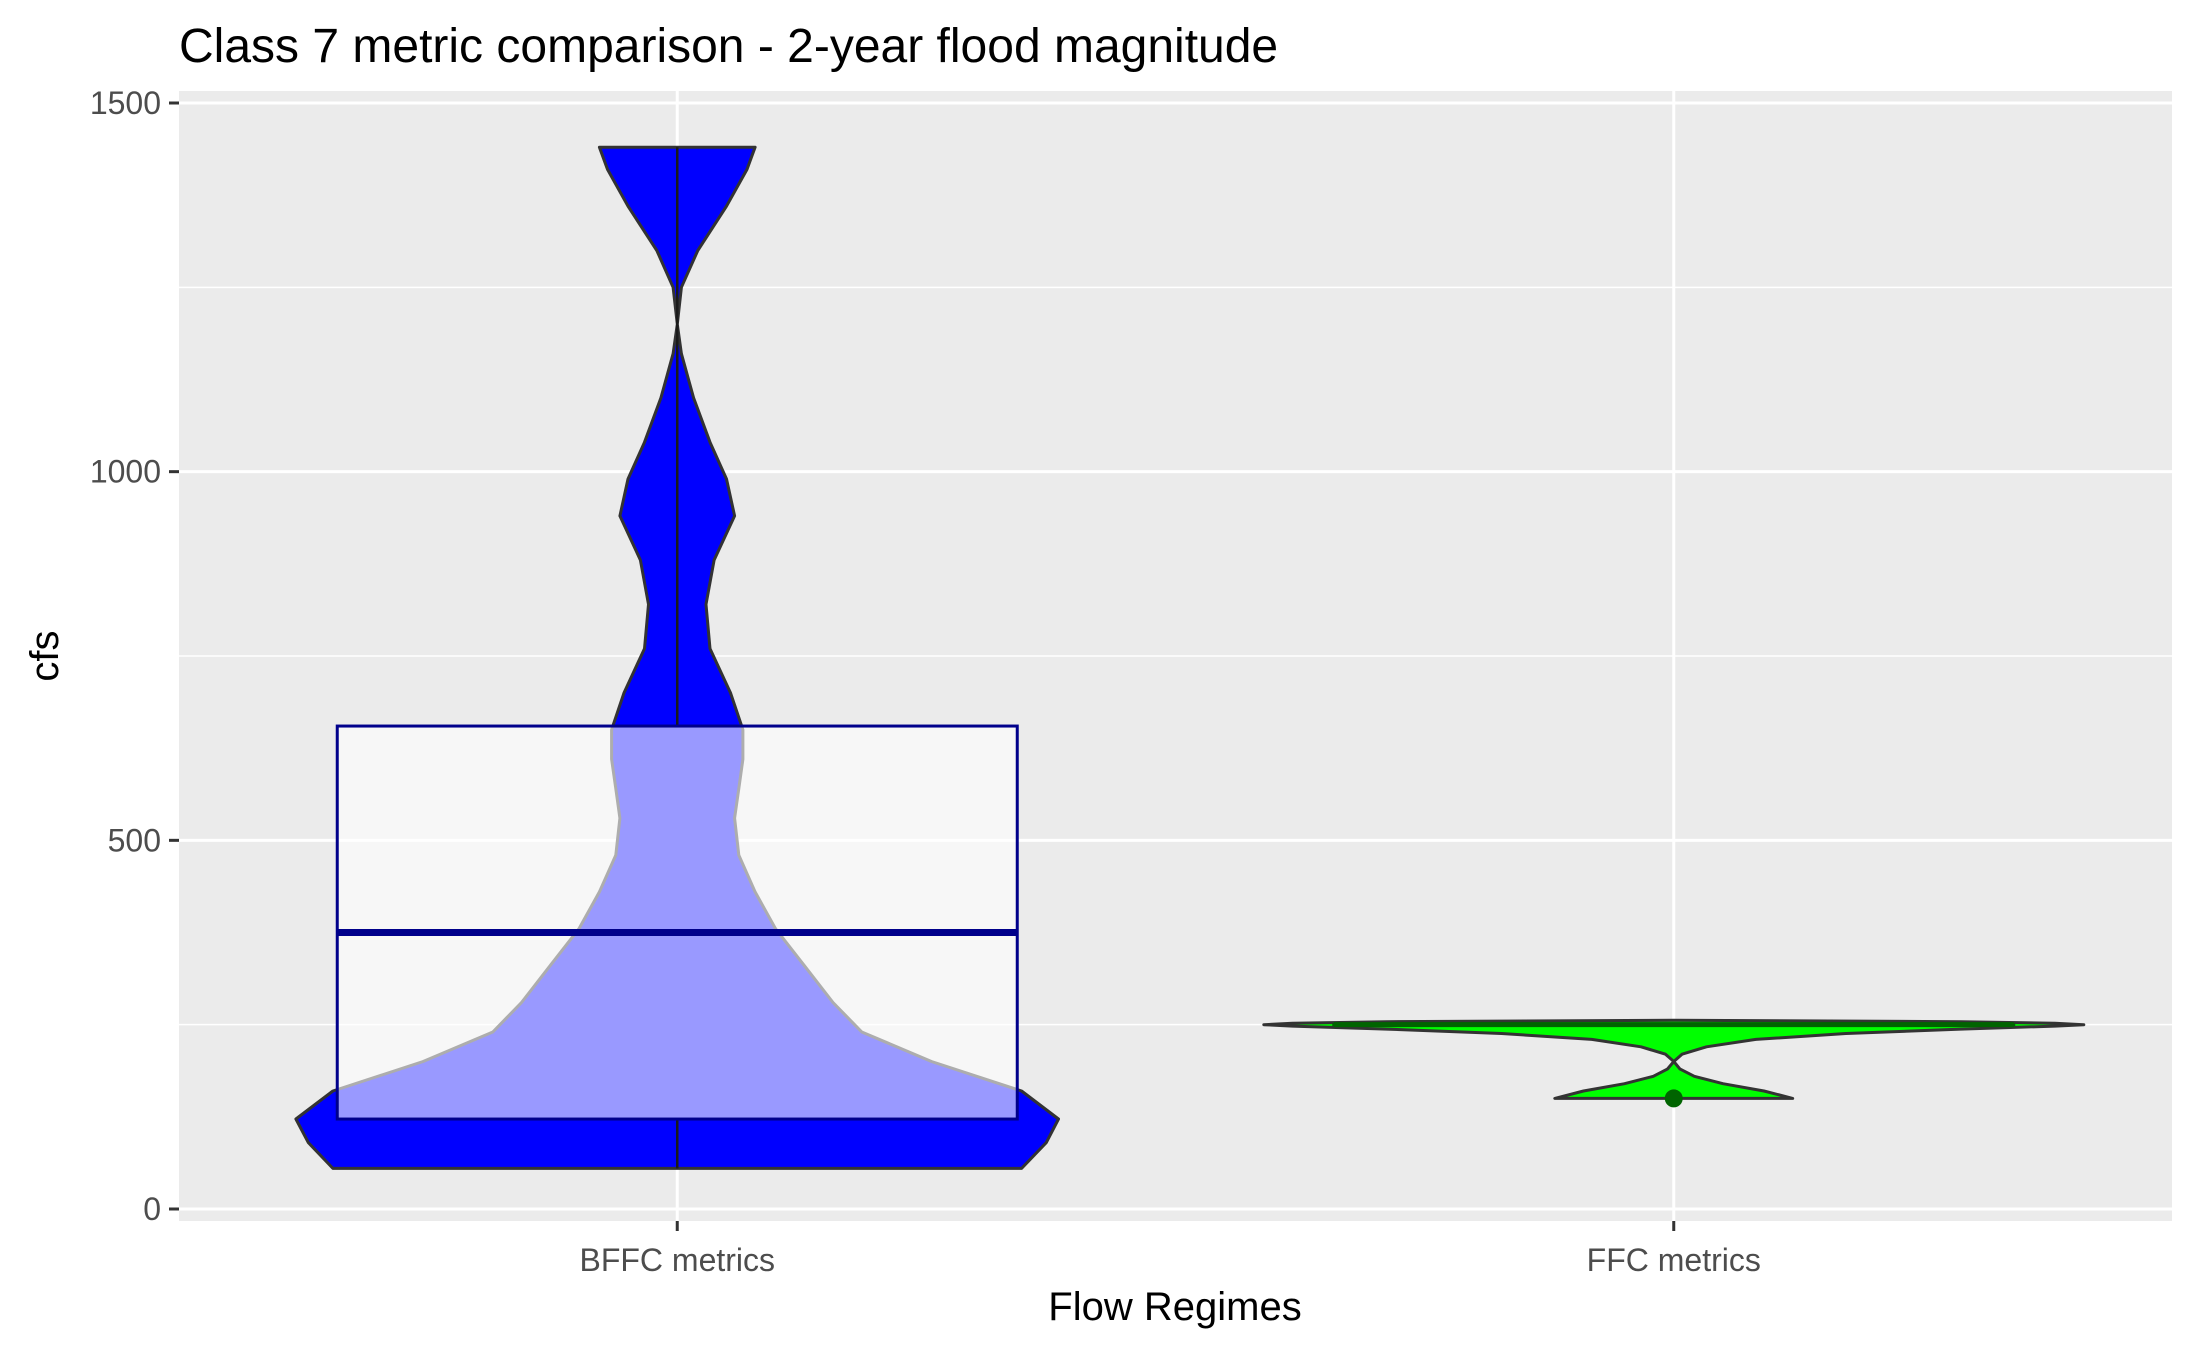  Describe the element at coordinates (45, 655) in the screenshot. I see `y-axis-title: cfs` at that location.